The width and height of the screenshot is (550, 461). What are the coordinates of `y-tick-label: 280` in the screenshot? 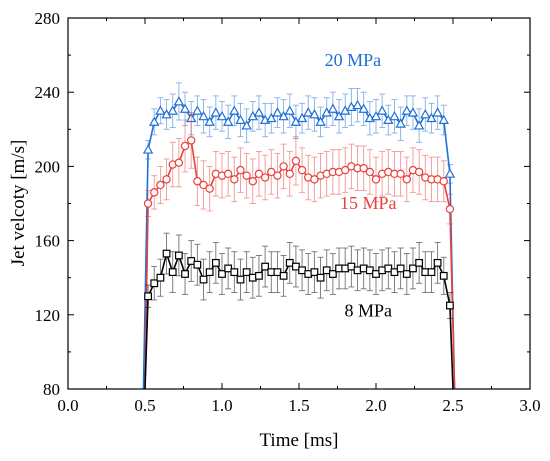 It's located at (48, 18).